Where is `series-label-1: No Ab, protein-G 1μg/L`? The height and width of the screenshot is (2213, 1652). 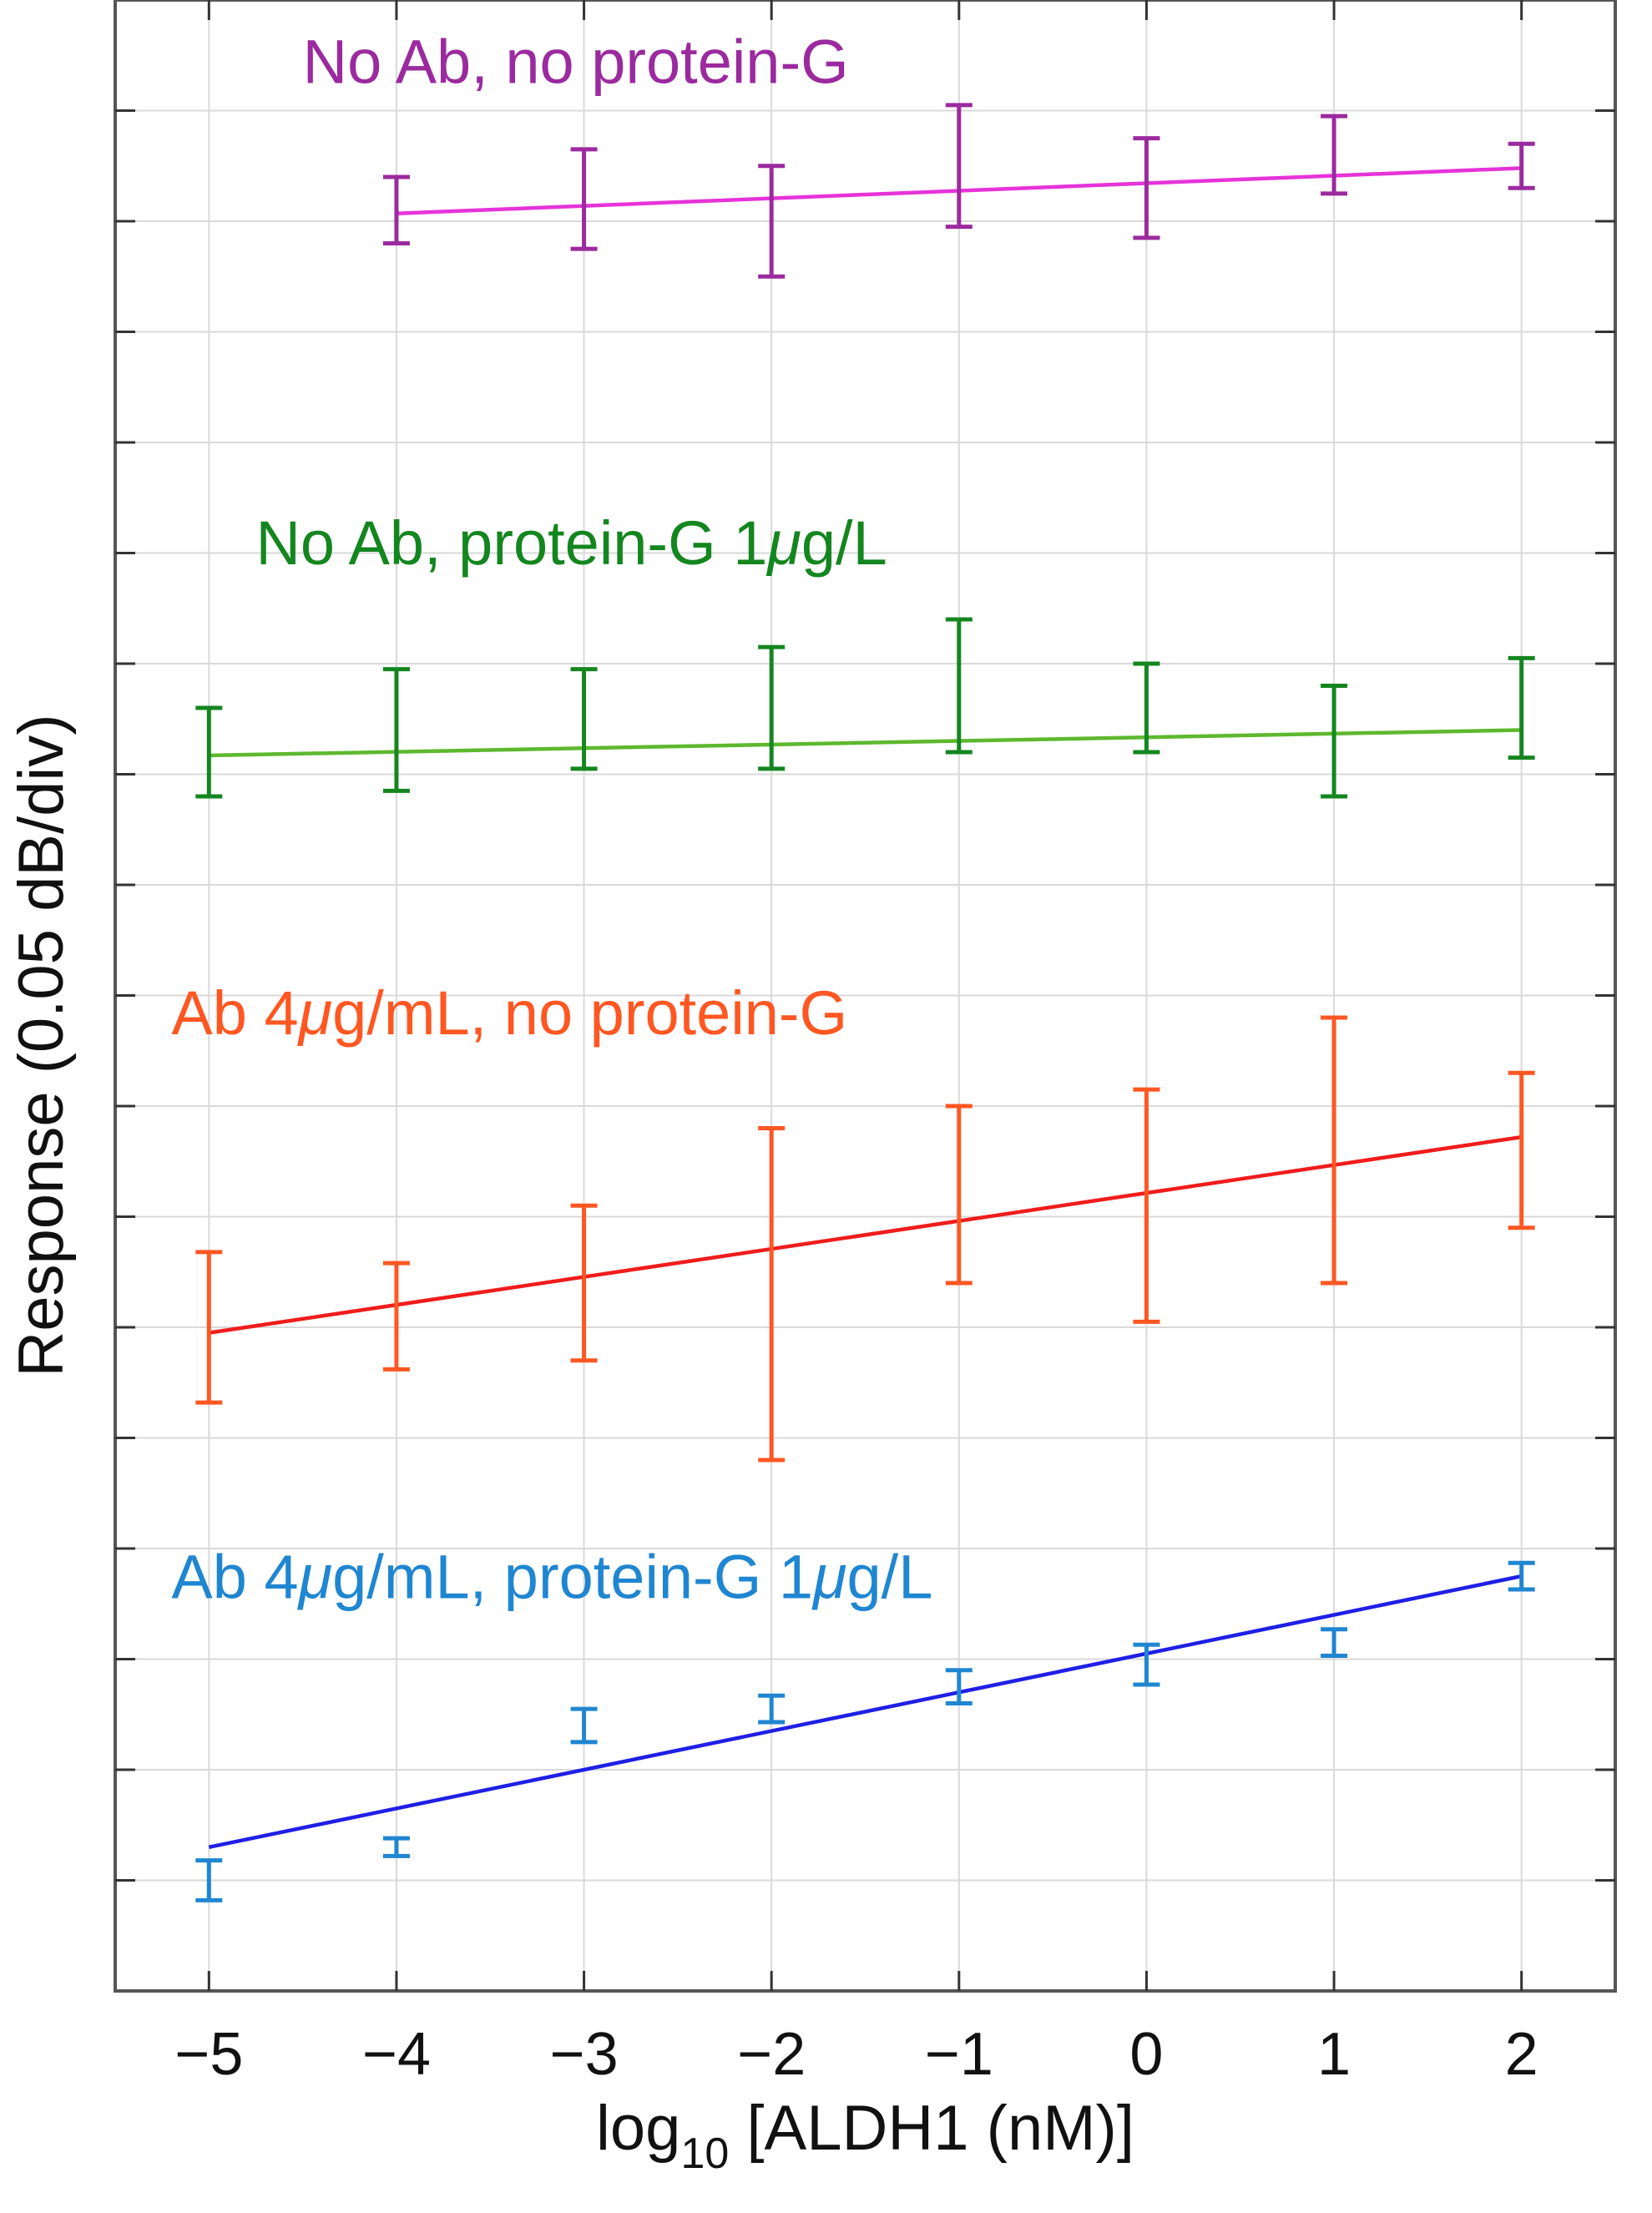 series-label-1: No Ab, protein-G 1μg/L is located at coordinates (571, 543).